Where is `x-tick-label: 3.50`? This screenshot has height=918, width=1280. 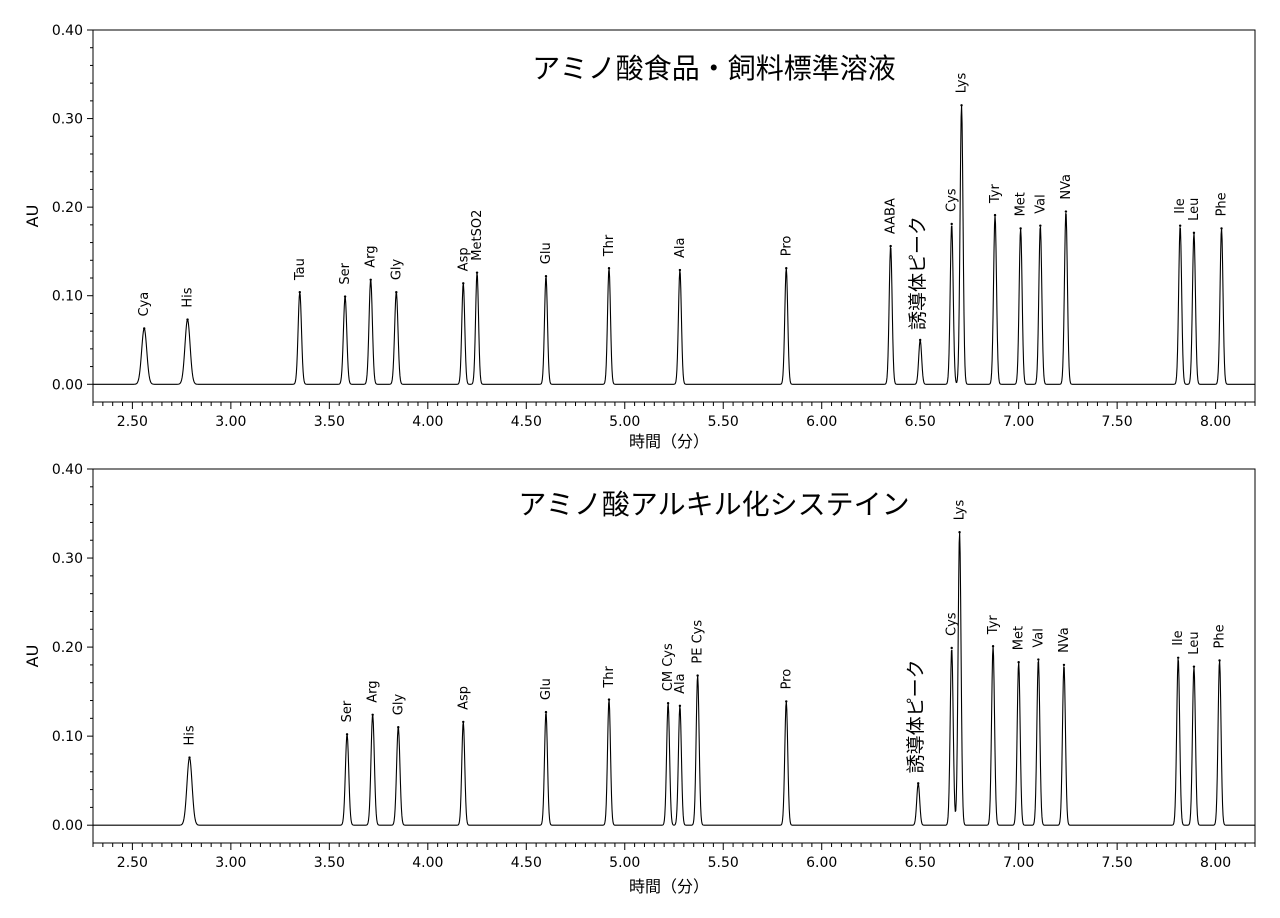
x-tick-label: 3.50 is located at coordinates (329, 422).